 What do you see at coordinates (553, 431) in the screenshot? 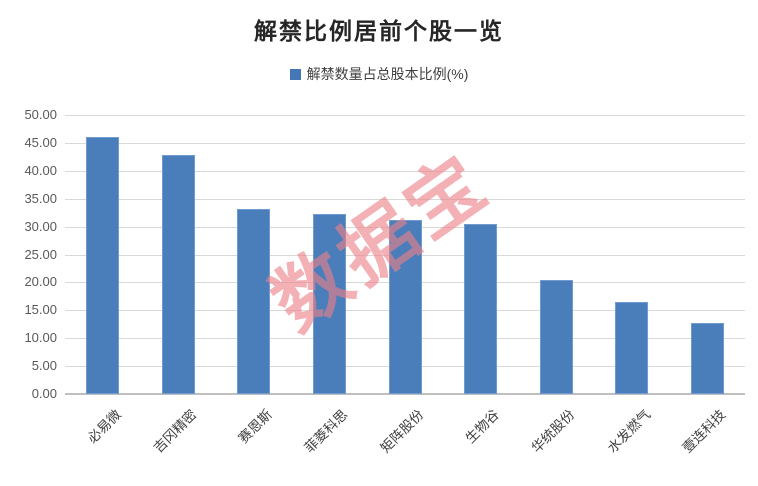
I see `x-tick-label: 华统股份` at bounding box center [553, 431].